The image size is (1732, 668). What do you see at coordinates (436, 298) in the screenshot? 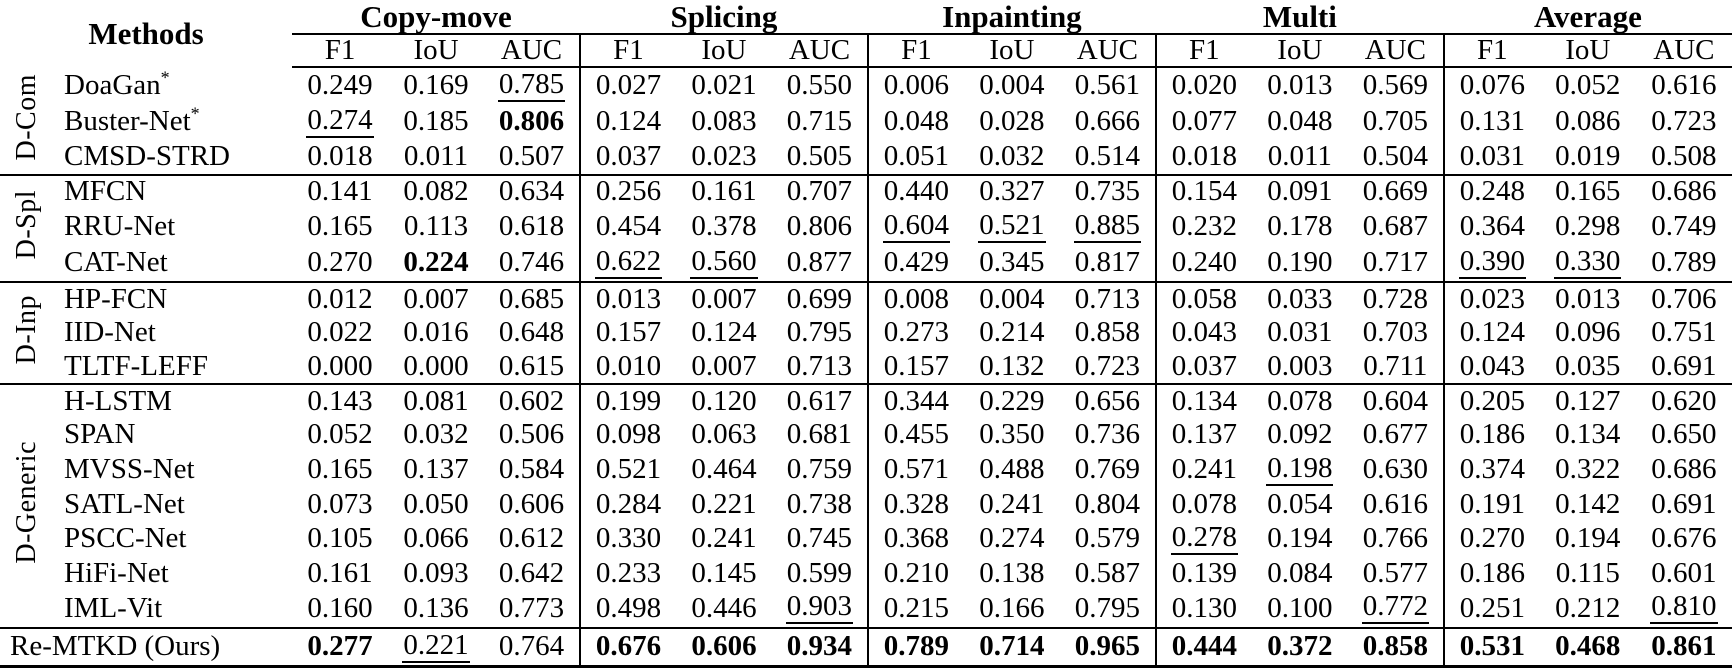
I see `metric-value: 0.007` at bounding box center [436, 298].